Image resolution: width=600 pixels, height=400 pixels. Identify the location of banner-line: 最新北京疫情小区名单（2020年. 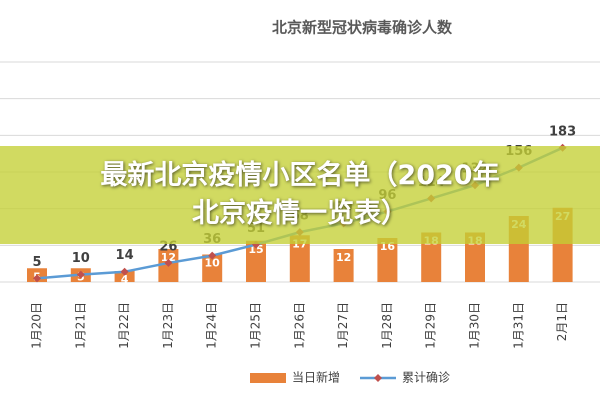
(300, 175).